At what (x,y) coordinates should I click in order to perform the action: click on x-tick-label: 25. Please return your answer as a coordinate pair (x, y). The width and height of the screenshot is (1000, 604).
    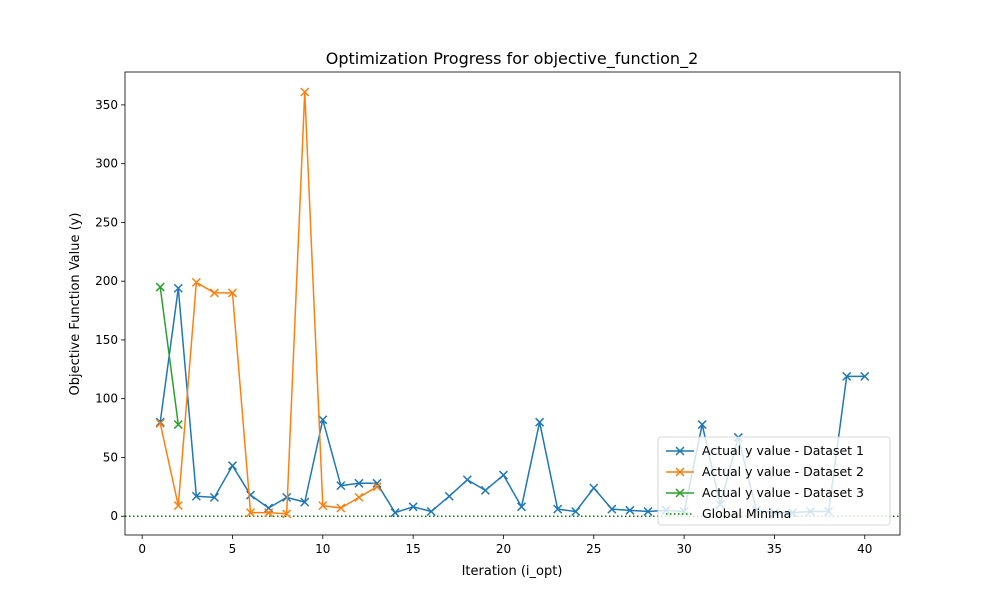
    Looking at the image, I should click on (593, 549).